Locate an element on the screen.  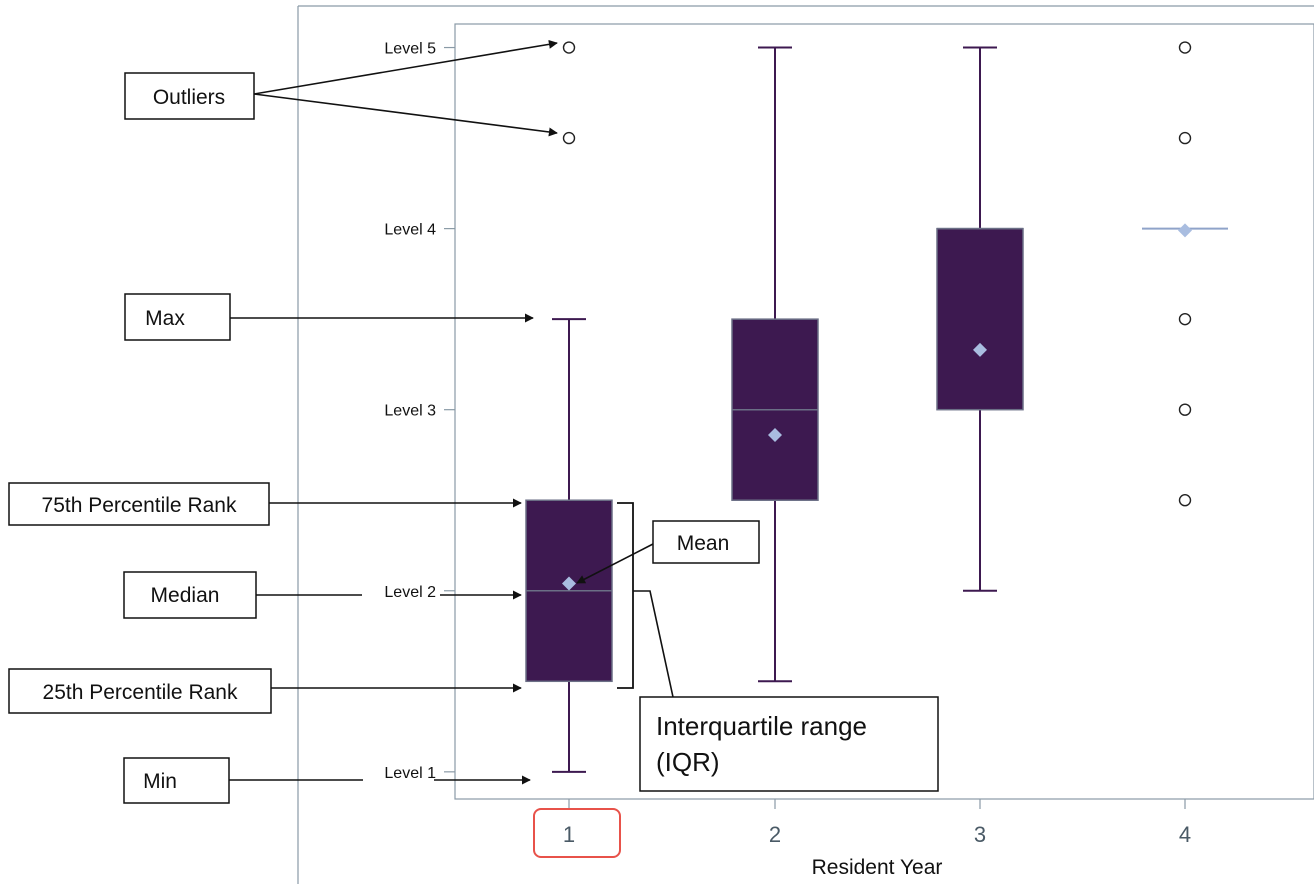
x-axis: 1 2 3 4 is located at coordinates (877, 823).